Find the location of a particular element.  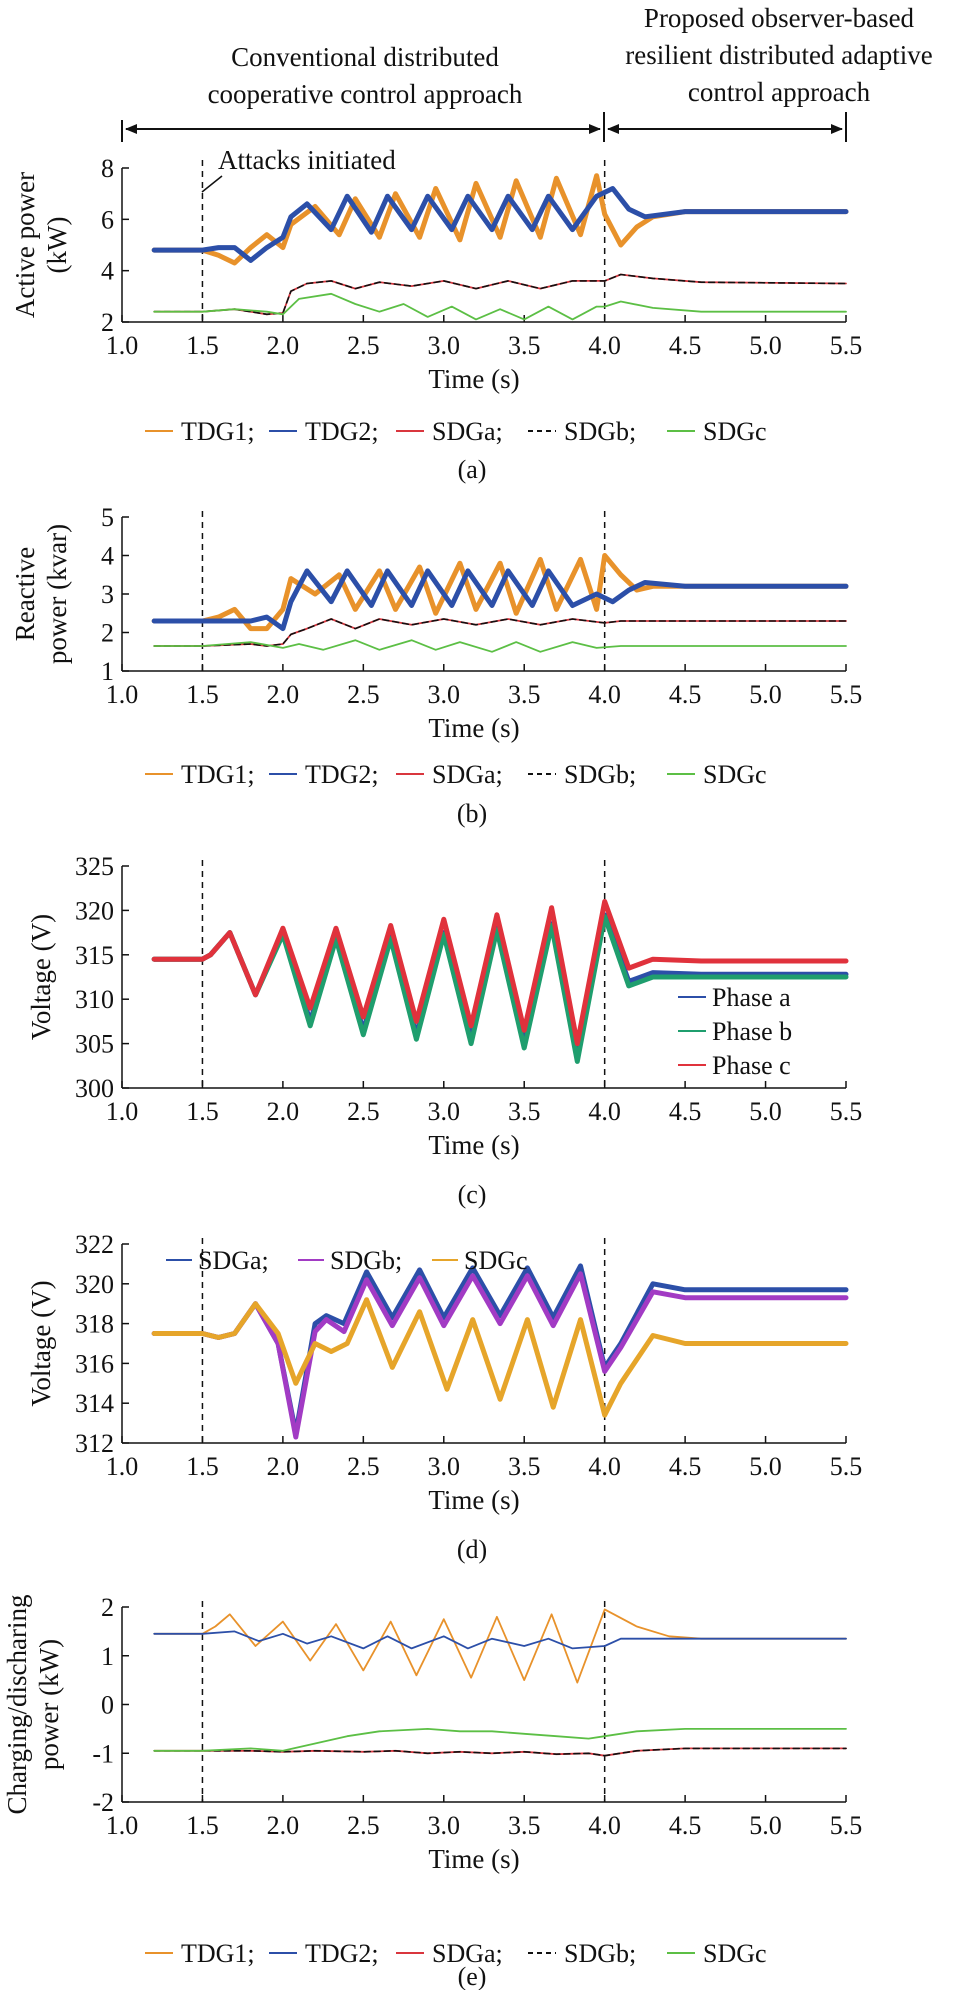

y-tick-label: 320 is located at coordinates (94, 910).